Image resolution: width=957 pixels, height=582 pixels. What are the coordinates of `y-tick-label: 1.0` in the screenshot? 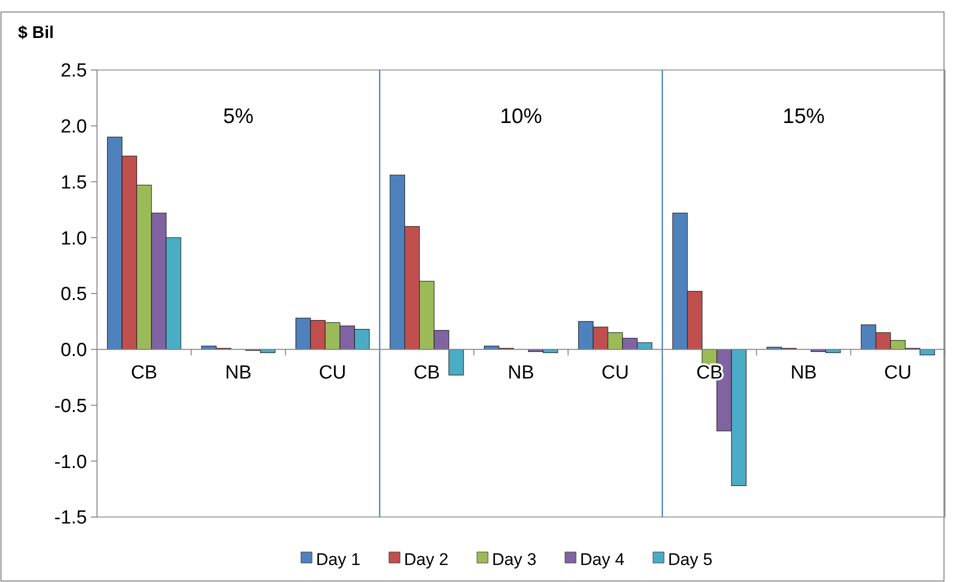 It's located at (73, 239).